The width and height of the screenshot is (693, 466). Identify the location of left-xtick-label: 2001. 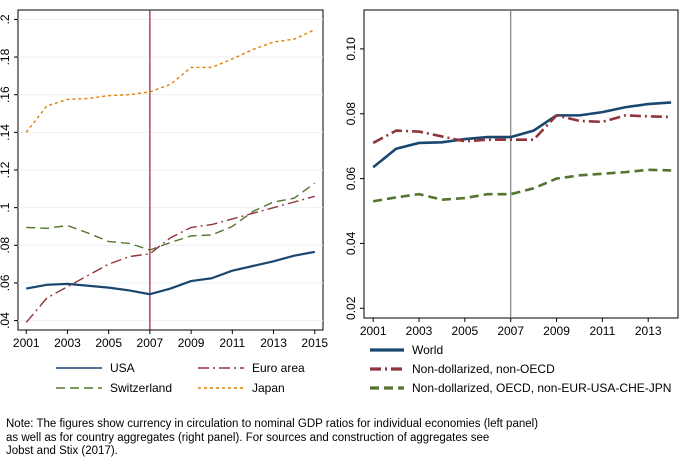
(26, 343).